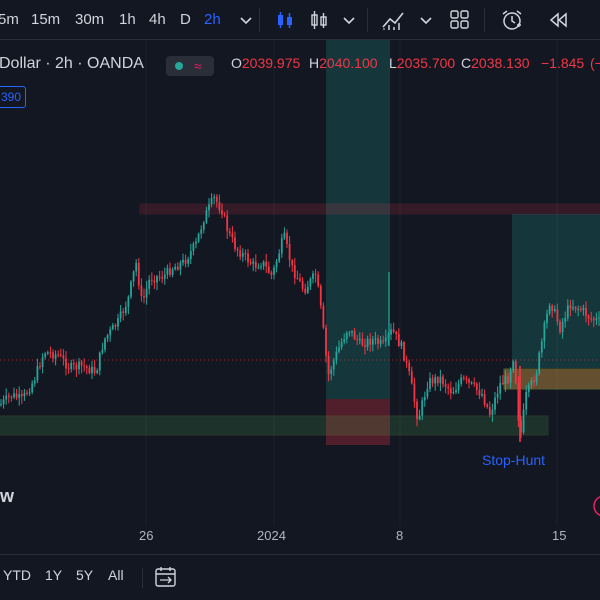 This screenshot has height=600, width=600. What do you see at coordinates (90, 19) in the screenshot?
I see `timeframe-30m: 30m` at bounding box center [90, 19].